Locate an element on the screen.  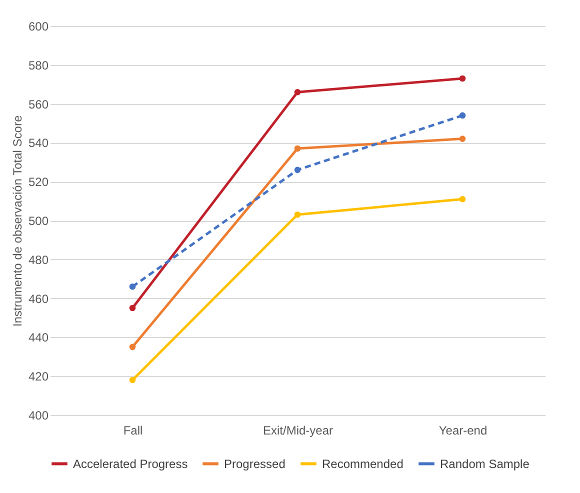
y-tick-label: 460 is located at coordinates (38, 299).